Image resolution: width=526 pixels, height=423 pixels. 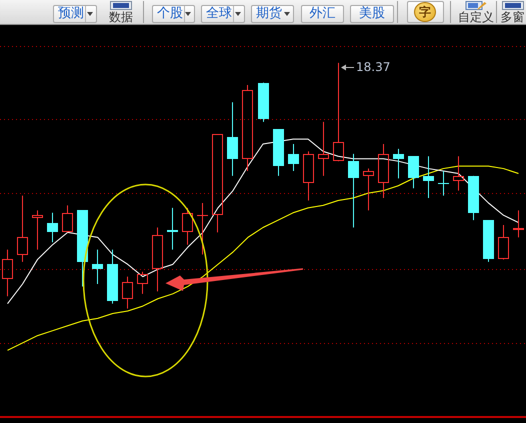 What do you see at coordinates (75, 14) in the screenshot?
I see `dropdown-button: 预测` at bounding box center [75, 14].